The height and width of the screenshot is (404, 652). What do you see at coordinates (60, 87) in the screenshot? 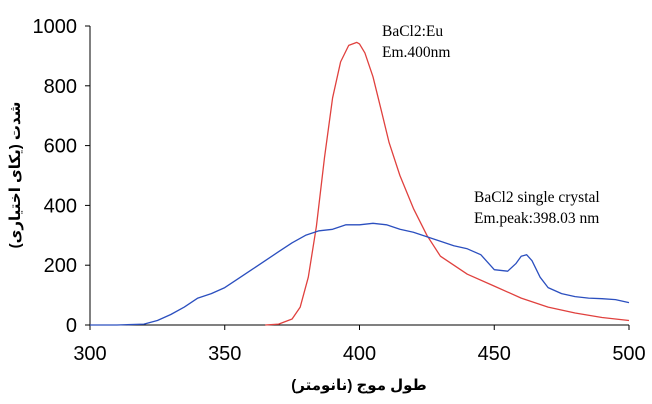
I see `y-tick-label: 800` at bounding box center [60, 87].